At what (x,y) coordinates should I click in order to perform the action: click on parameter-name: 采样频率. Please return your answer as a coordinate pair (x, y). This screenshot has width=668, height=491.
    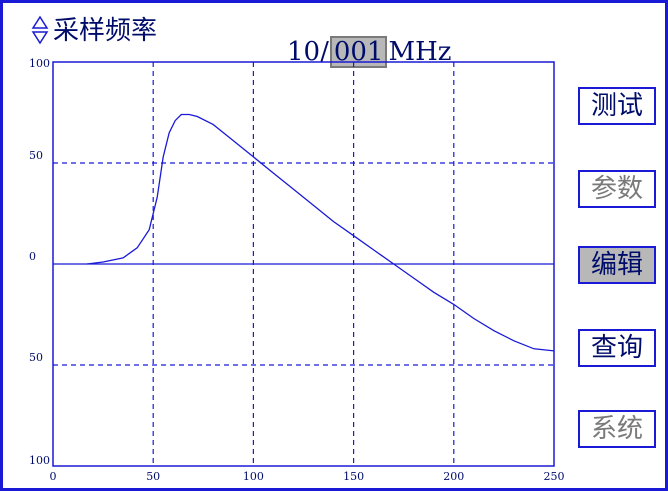
    Looking at the image, I should click on (105, 31).